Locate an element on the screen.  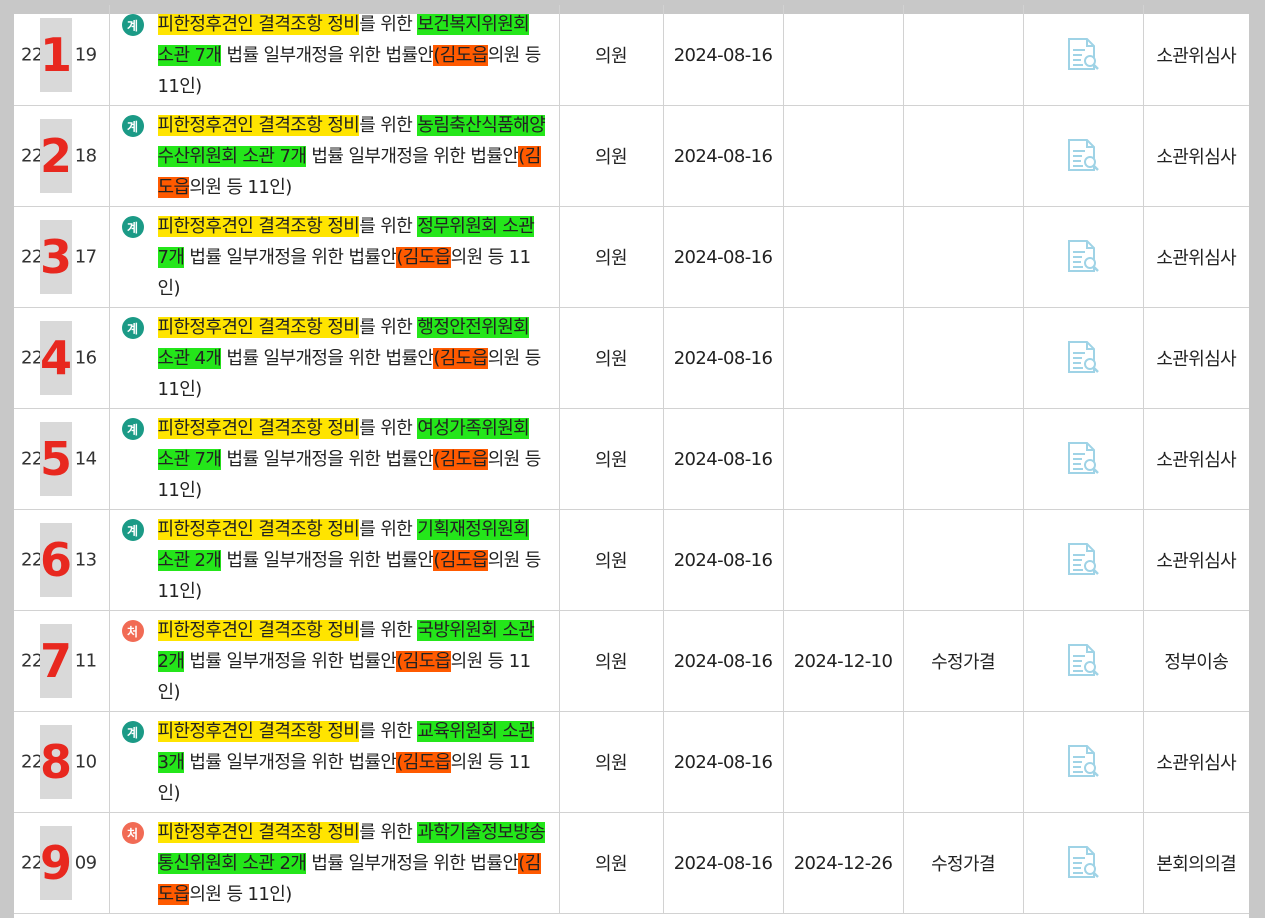
bill-number-cell: 22 14 5 is located at coordinates (62, 459).